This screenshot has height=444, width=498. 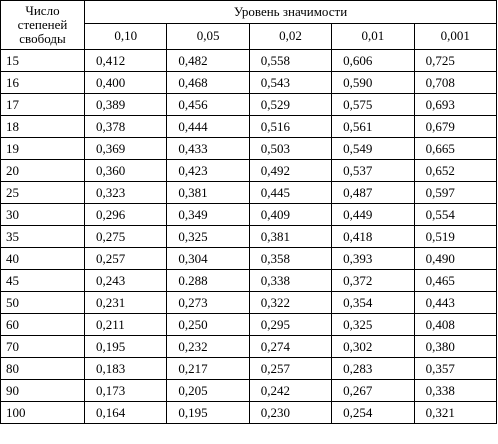 I want to click on value-cell: 0,549, so click(x=373, y=148).